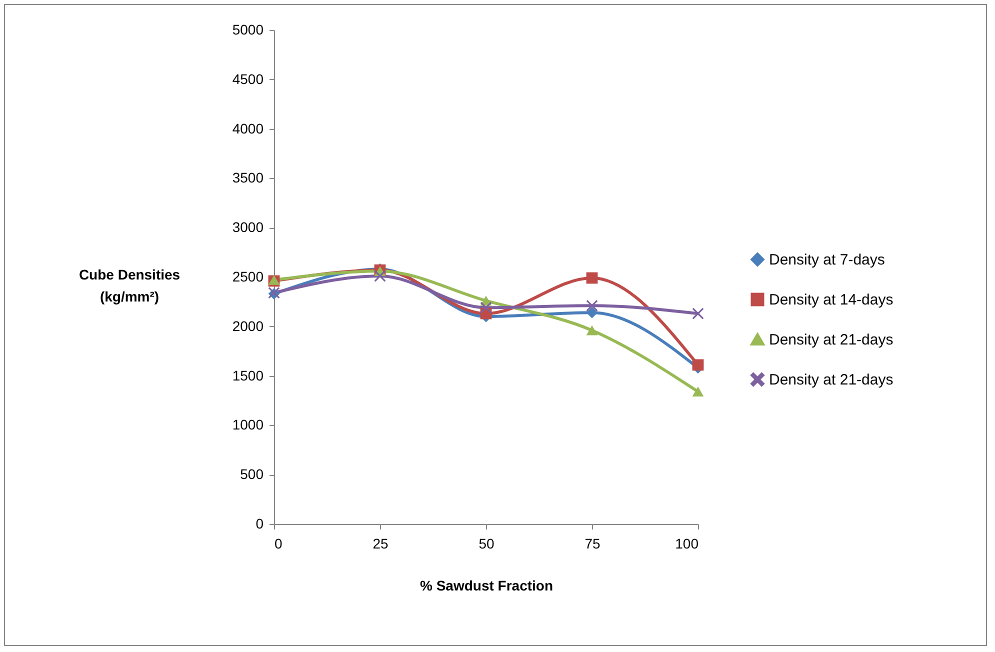  Describe the element at coordinates (260, 524) in the screenshot. I see `y-tick-label: 0` at that location.